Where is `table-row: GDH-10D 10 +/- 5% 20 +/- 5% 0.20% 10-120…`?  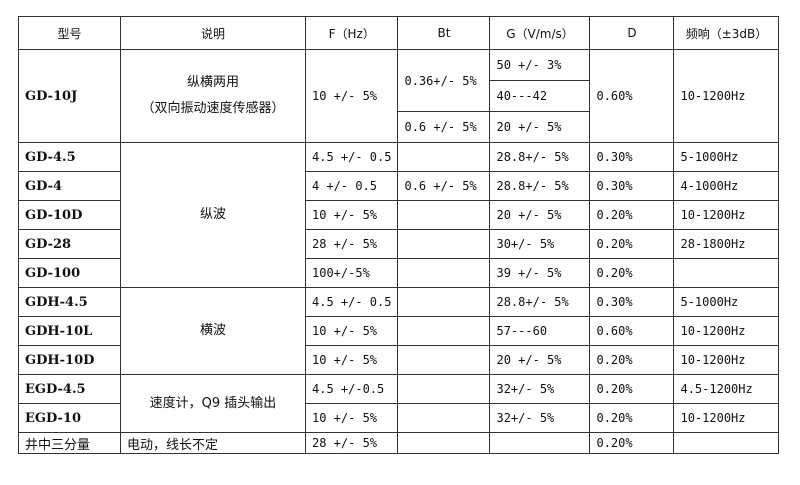 table-row: GDH-10D 10 +/- 5% 20 +/- 5% 0.20% 10-120… is located at coordinates (399, 360).